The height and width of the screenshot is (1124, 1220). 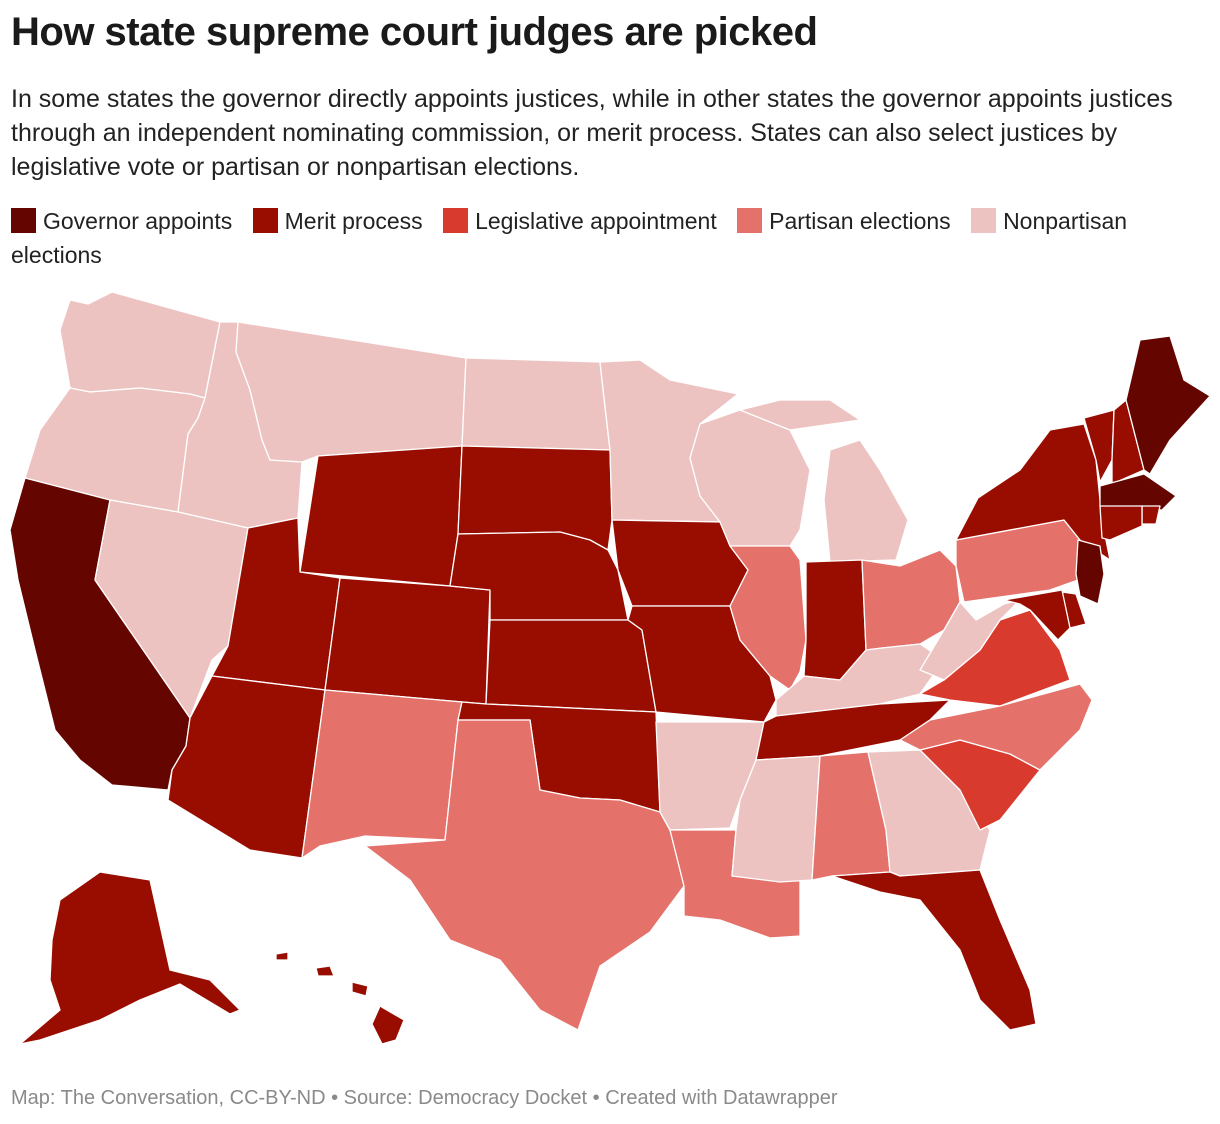 I want to click on legend-item-partisan-elections: Partisan elections, so click(x=844, y=221).